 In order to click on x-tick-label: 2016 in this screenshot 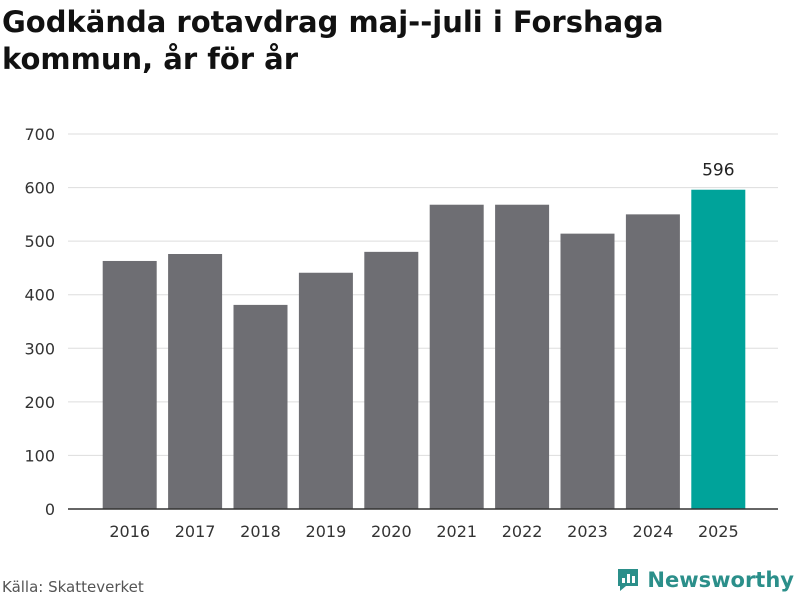, I will do `click(129, 531)`.